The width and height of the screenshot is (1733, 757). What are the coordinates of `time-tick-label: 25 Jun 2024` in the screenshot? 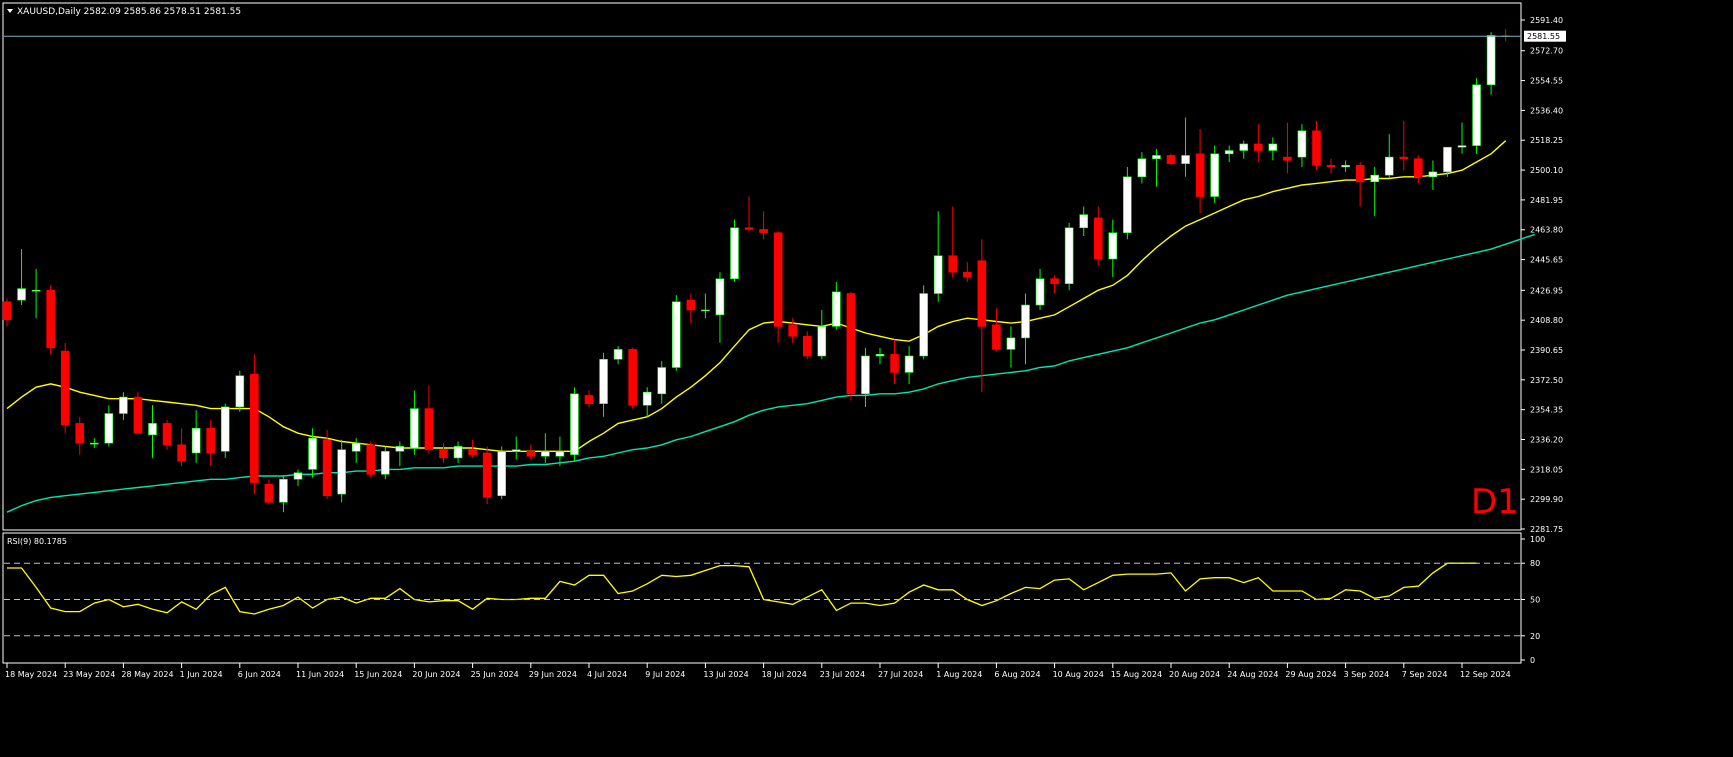 It's located at (495, 674).